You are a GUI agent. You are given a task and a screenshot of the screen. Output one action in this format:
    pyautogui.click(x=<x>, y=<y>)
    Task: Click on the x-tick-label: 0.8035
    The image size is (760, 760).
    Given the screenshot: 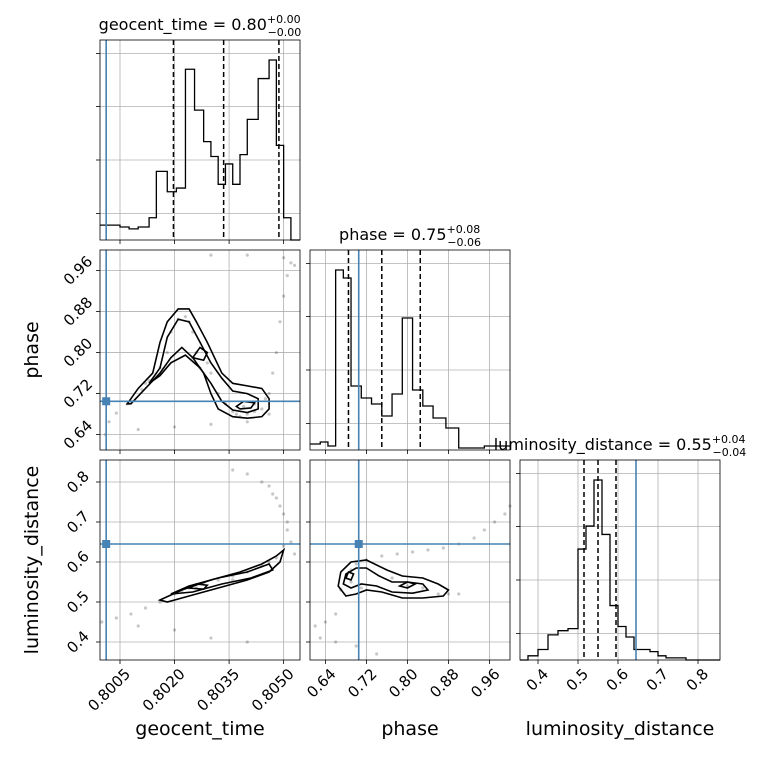 What is the action you would take?
    pyautogui.click(x=218, y=690)
    